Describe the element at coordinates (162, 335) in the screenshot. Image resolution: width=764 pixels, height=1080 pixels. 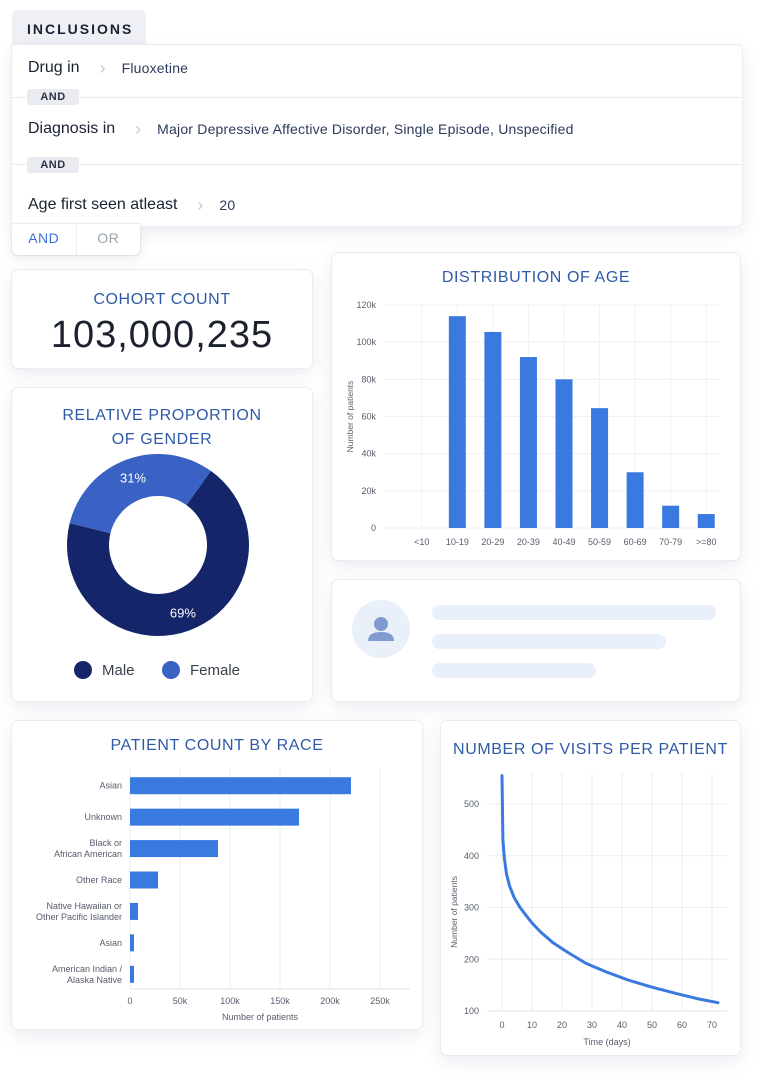
I see `cohort-count-value: 103,000,235` at that location.